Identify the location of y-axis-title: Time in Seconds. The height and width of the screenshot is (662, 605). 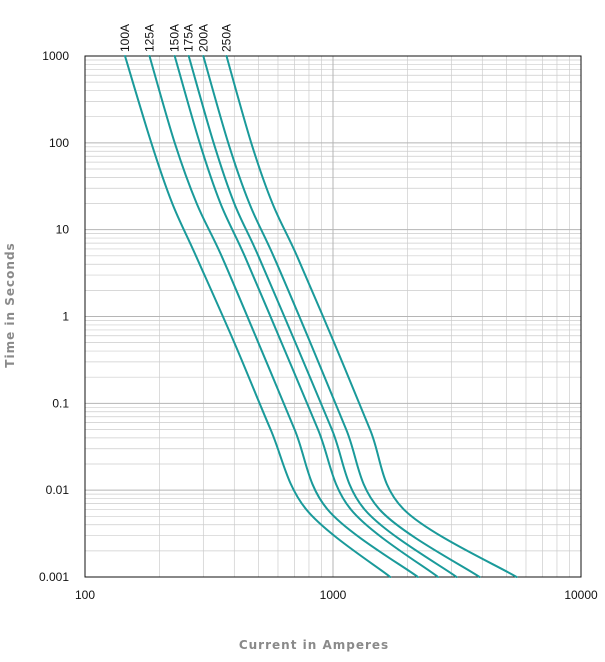
(10, 304).